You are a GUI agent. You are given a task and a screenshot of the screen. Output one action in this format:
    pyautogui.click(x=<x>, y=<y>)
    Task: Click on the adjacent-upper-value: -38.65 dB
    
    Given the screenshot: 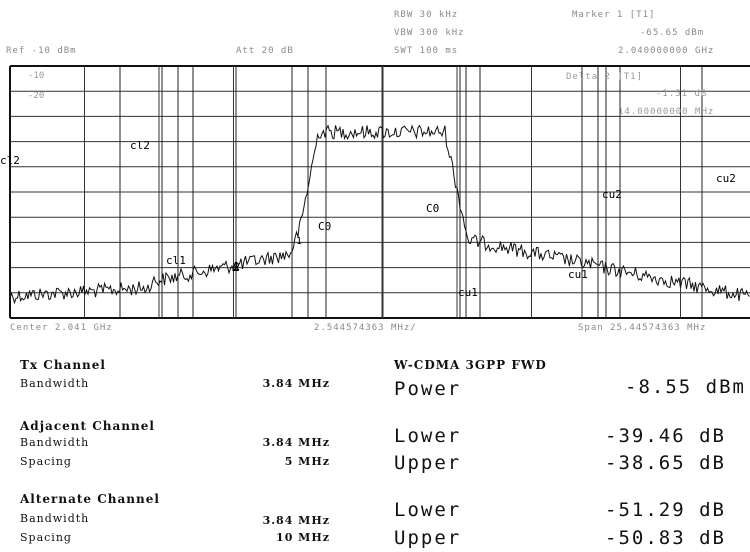 What is the action you would take?
    pyautogui.click(x=665, y=463)
    